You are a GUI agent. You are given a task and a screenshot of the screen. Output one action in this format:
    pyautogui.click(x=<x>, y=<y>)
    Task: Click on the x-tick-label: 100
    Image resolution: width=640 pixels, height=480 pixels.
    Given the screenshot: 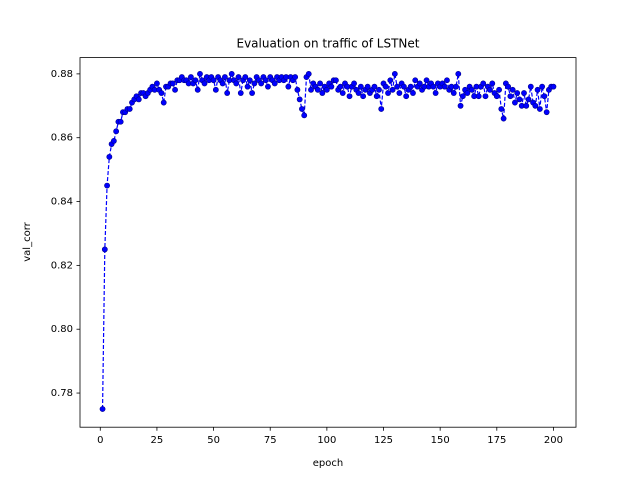 What is the action you would take?
    pyautogui.click(x=326, y=440)
    